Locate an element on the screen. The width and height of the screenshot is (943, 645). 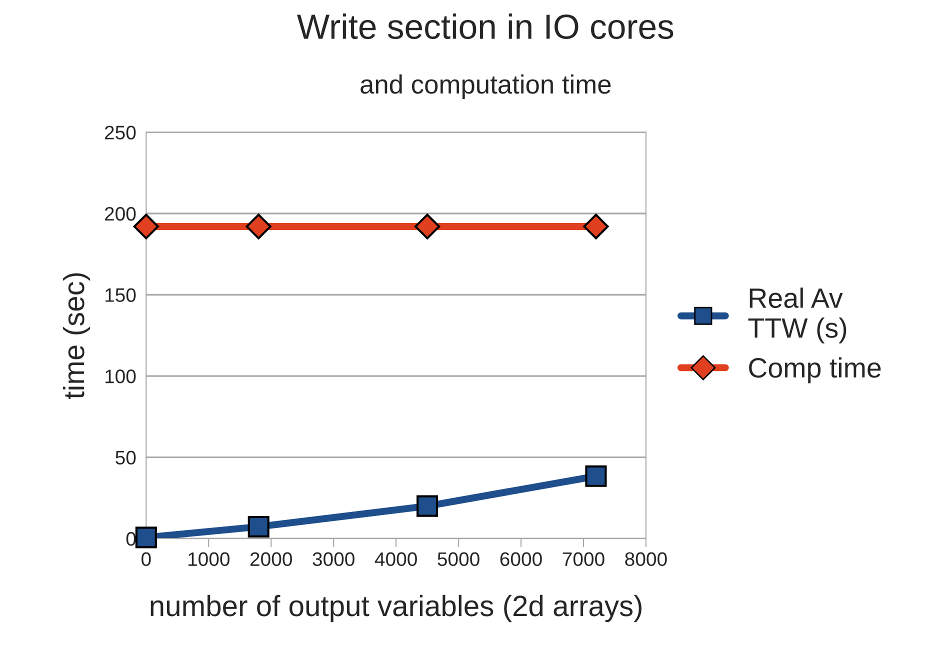
legend-label: Real Av TTW (s) is located at coordinates (797, 316).